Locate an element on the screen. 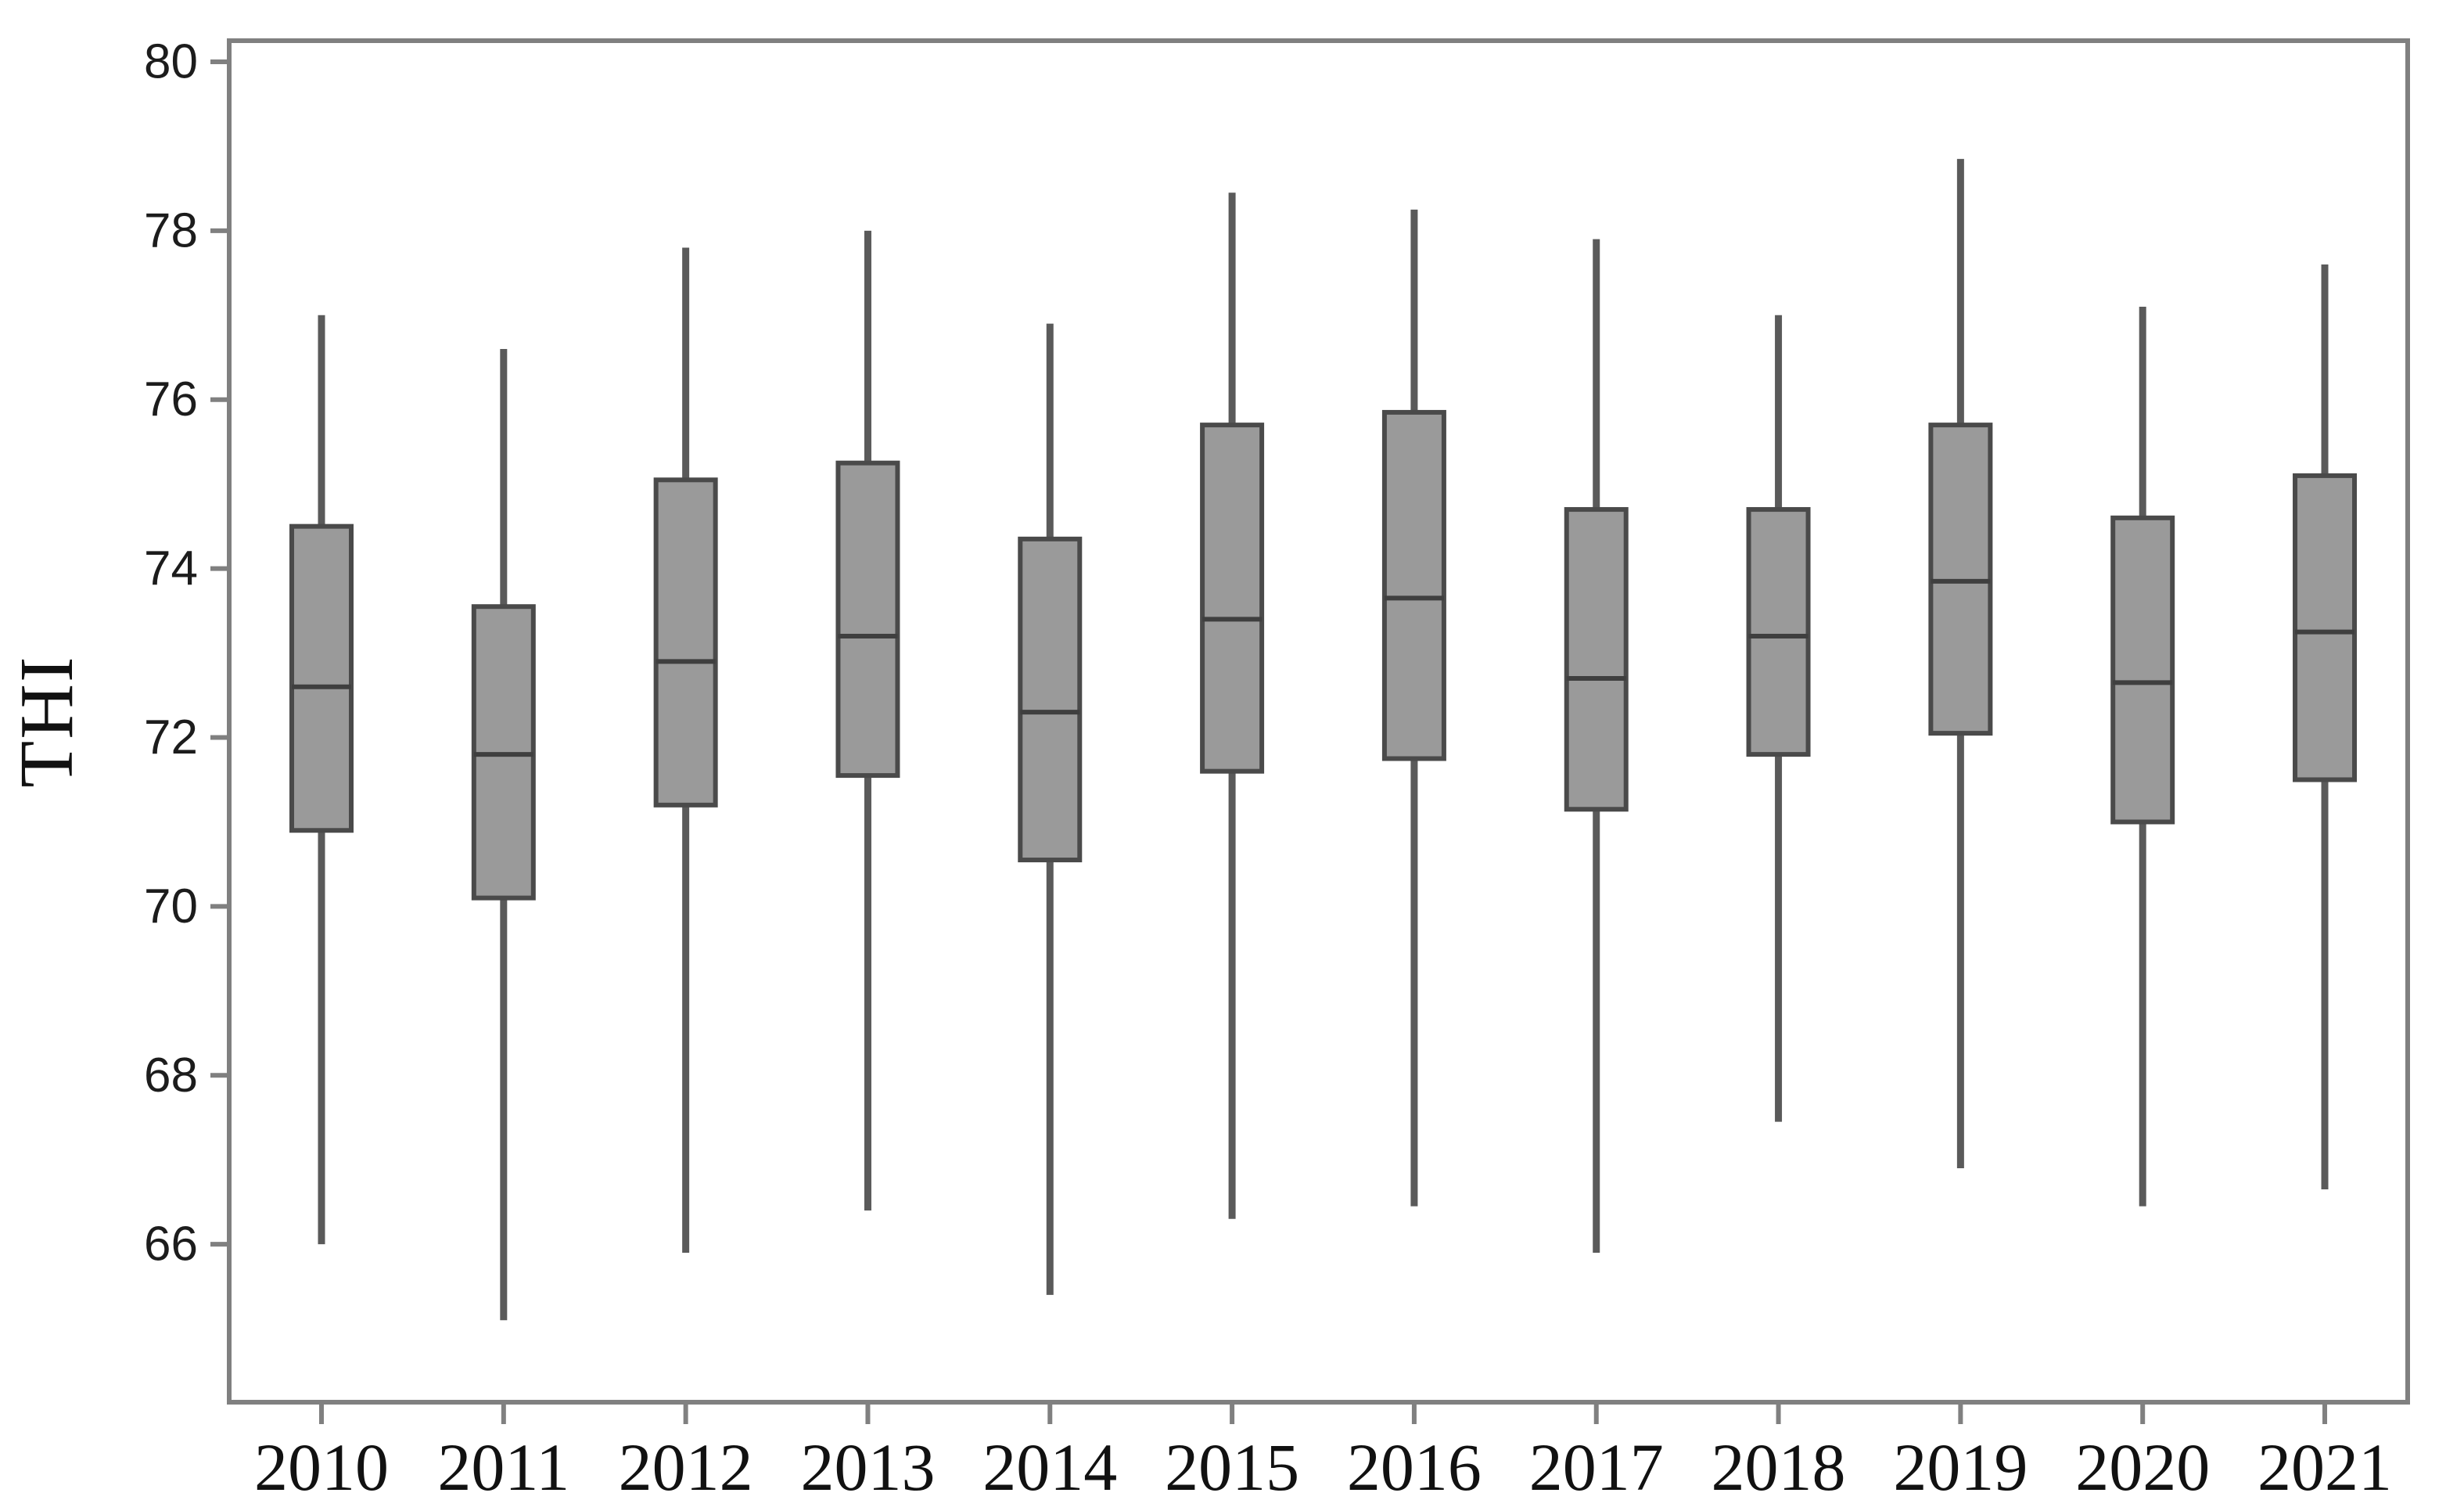 This screenshot has width=2464, height=1500. boxplot-2020 is located at coordinates (2142, 757).